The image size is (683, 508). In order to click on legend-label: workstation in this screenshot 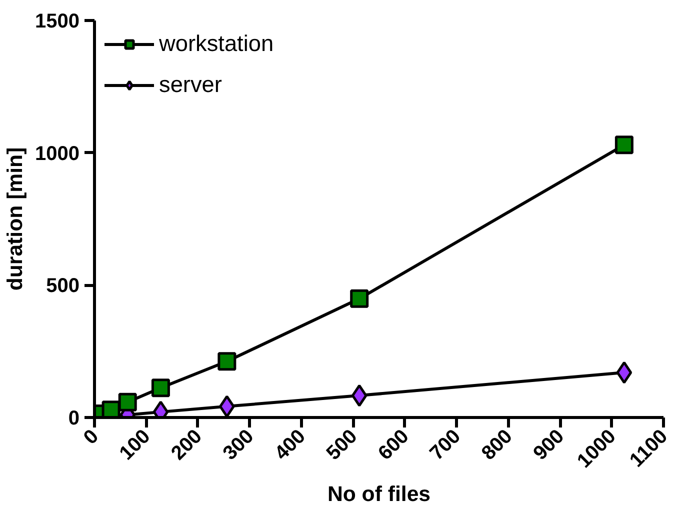, I will do `click(216, 43)`.